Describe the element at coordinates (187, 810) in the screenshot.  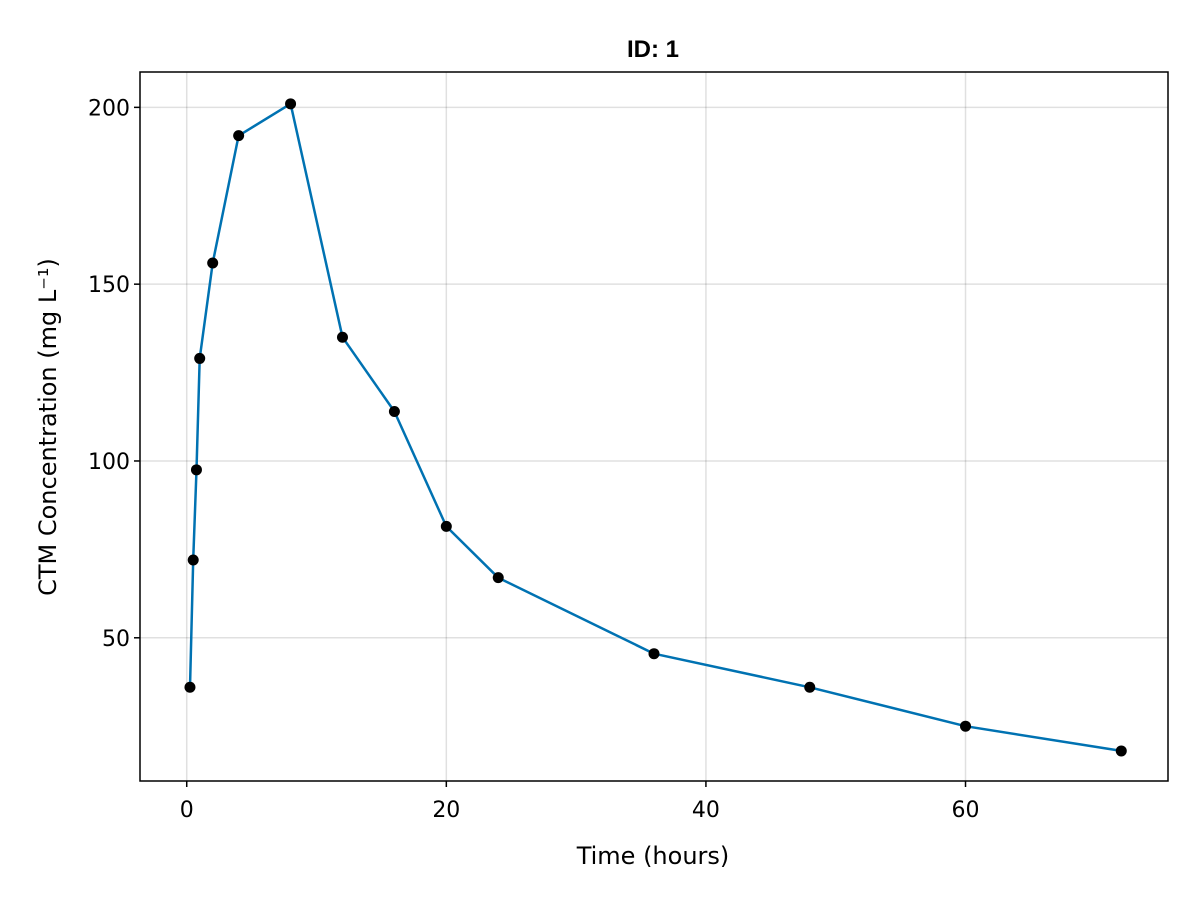
I see `x-tick-label: 0` at that location.